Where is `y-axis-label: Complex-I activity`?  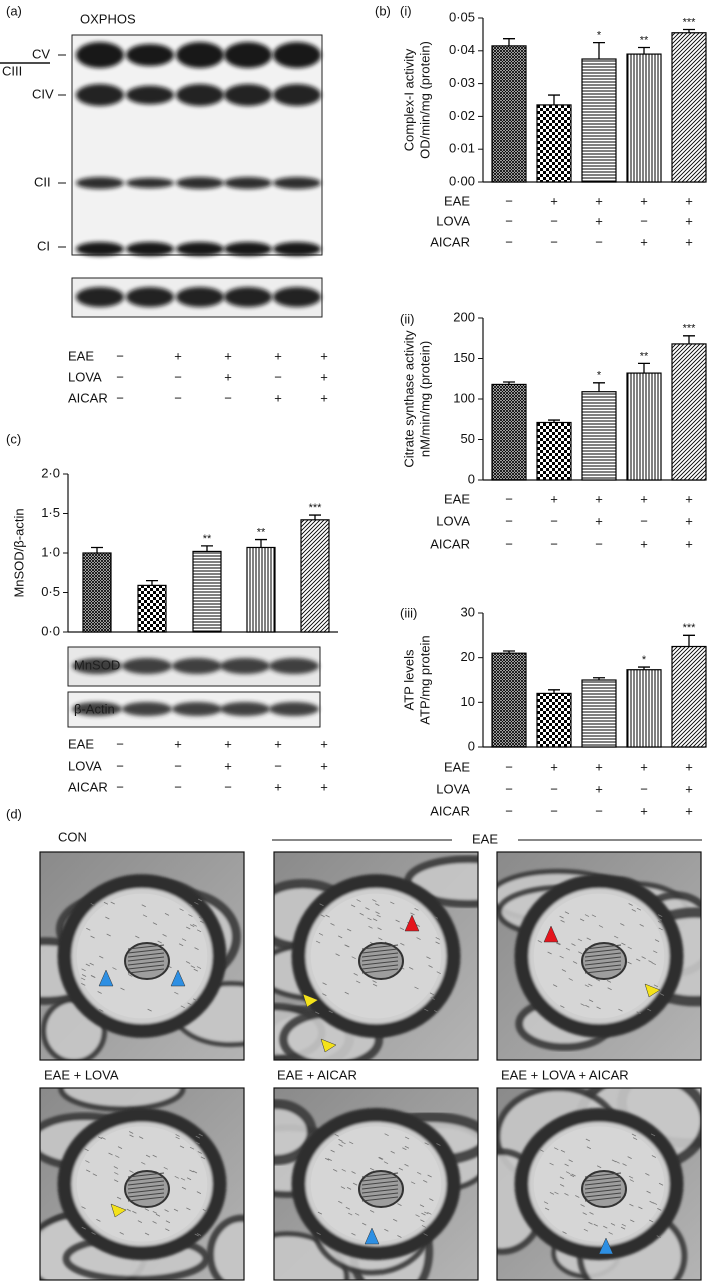 y-axis-label: Complex-I activity is located at coordinates (408, 99).